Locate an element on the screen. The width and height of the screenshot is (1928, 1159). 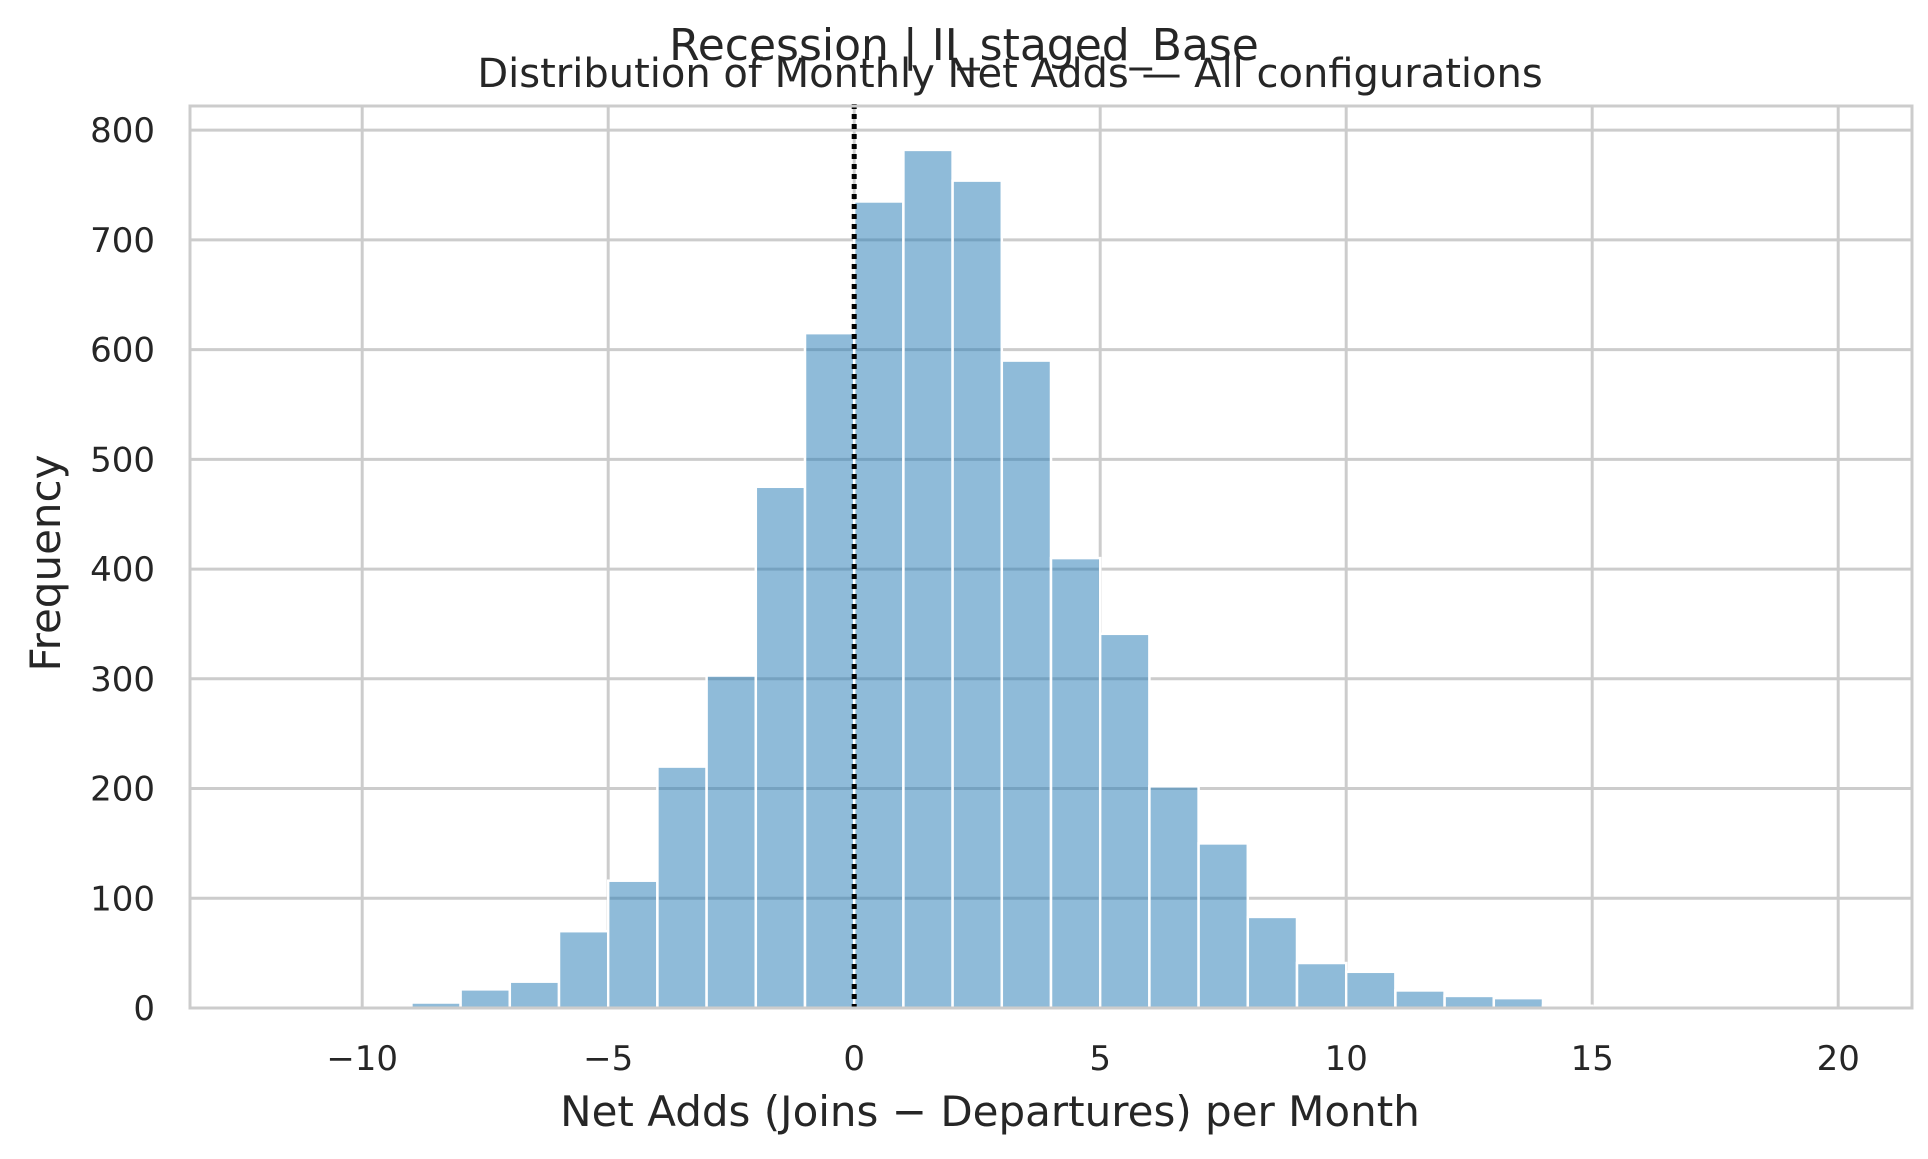
y-tick-label: 100 is located at coordinates (122, 899).